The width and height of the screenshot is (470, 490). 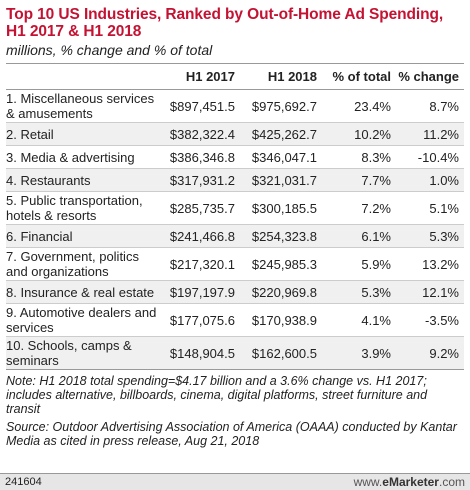 What do you see at coordinates (430, 292) in the screenshot?
I see `cell-pct-change: 12.1%` at bounding box center [430, 292].